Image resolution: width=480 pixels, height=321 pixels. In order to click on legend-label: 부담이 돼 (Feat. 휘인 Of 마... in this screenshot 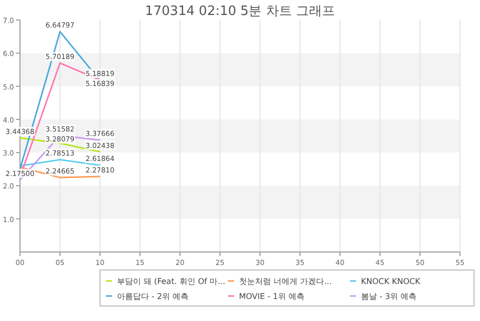, I will do `click(171, 281)`.